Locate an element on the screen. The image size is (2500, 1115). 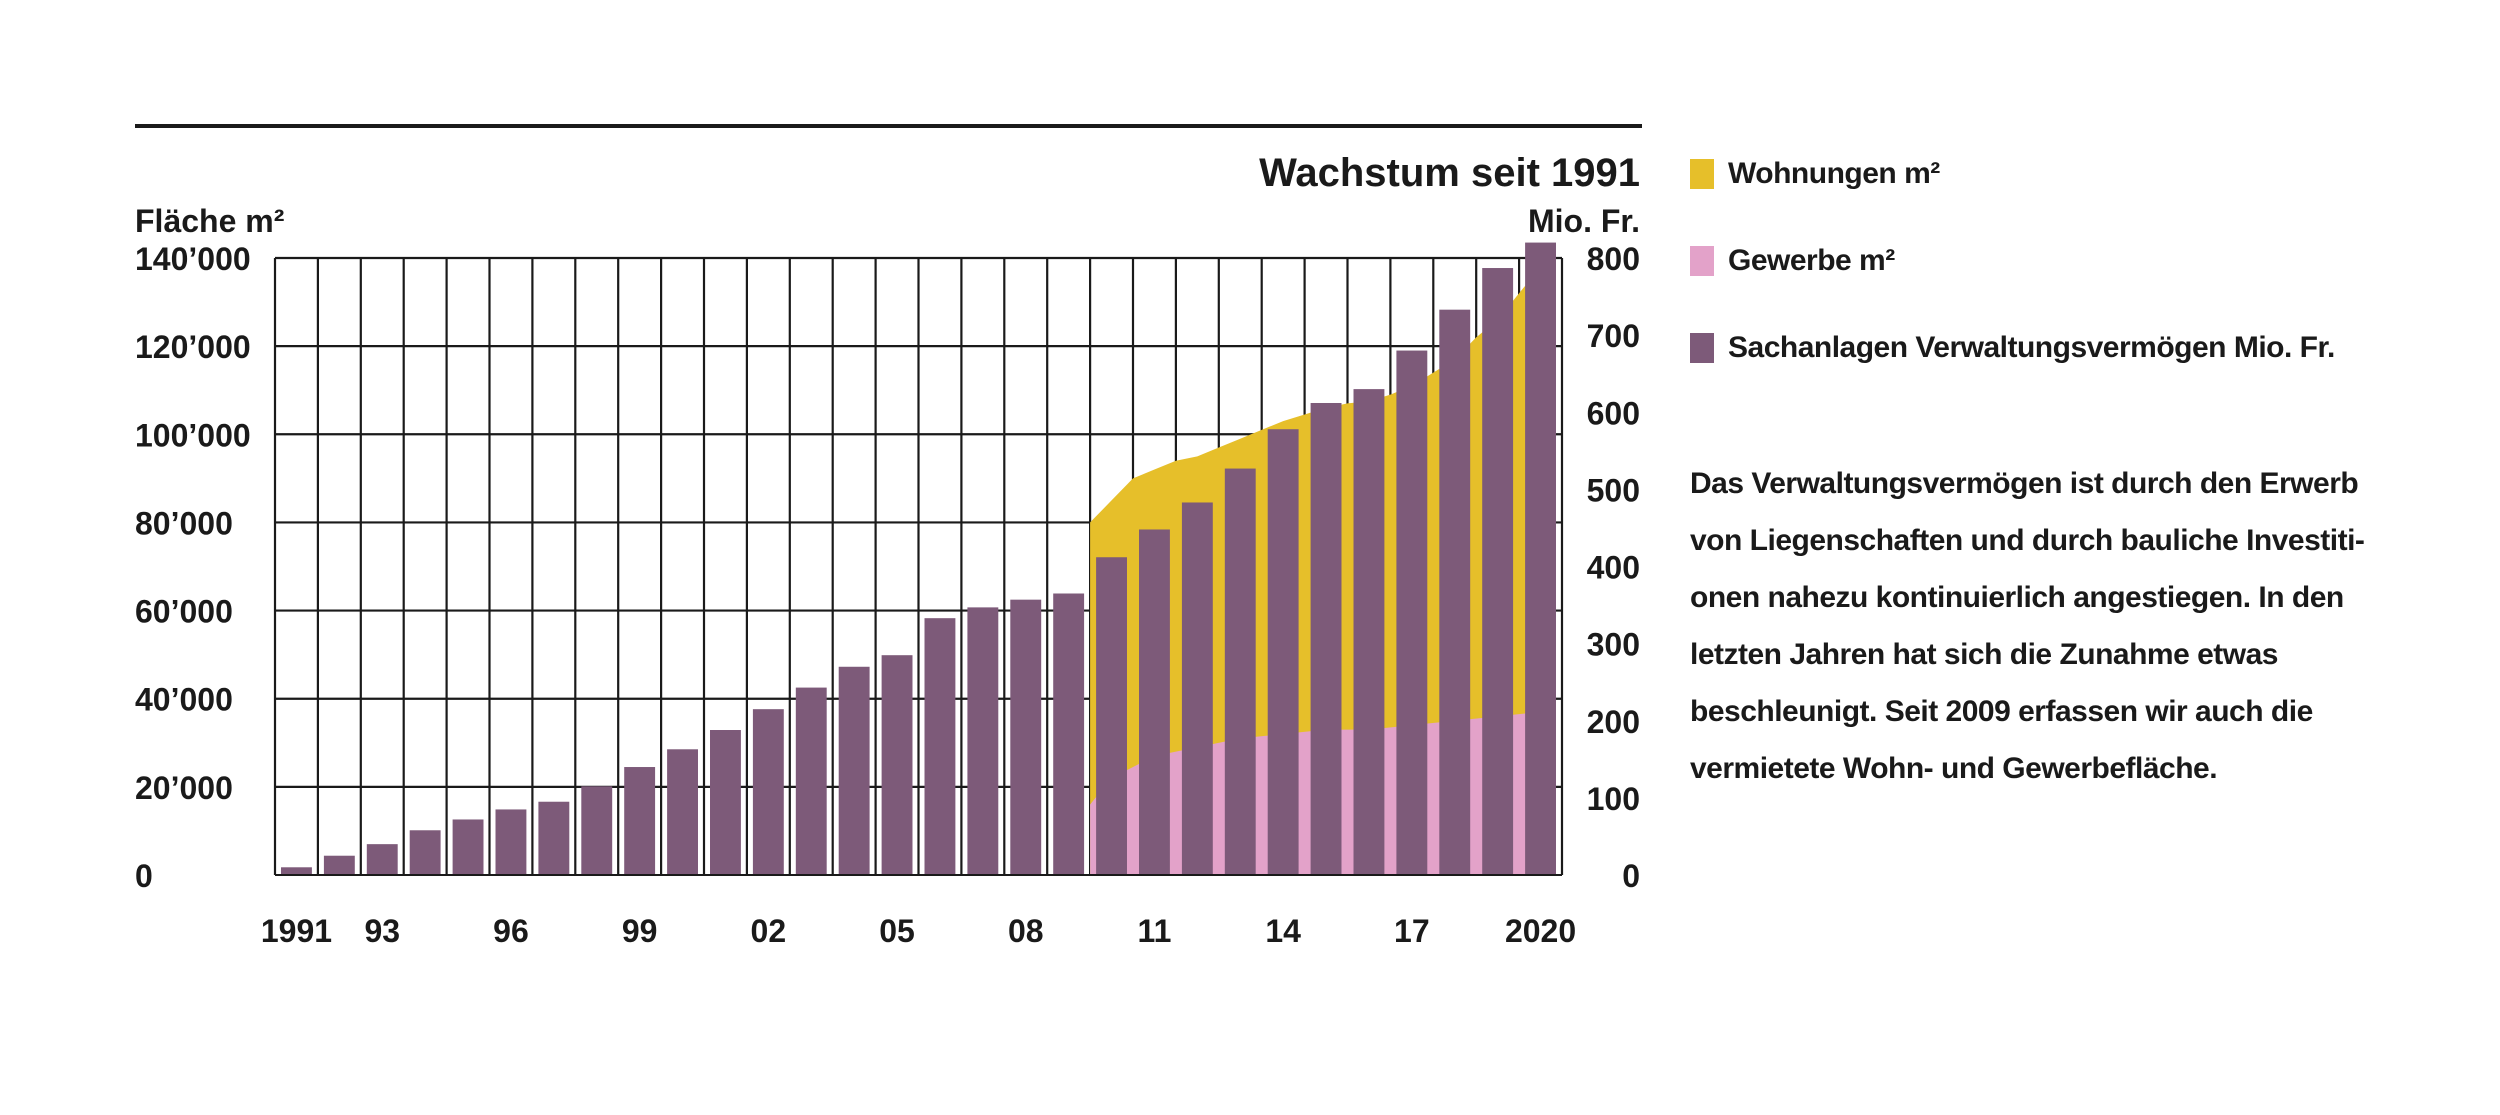
chart-title: Wachstum seit 1991 is located at coordinates (1449, 173).